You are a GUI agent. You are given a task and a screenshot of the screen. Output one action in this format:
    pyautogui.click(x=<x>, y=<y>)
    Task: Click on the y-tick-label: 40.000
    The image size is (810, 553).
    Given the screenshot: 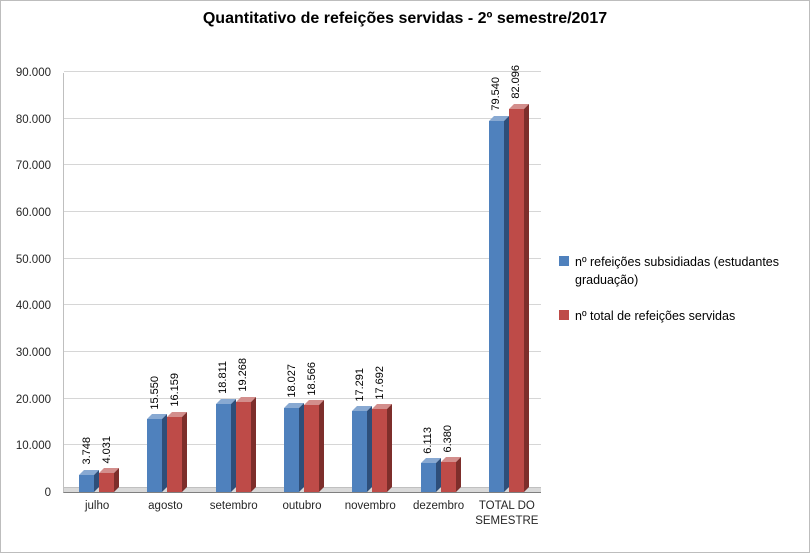 What is the action you would take?
    pyautogui.click(x=33, y=306)
    